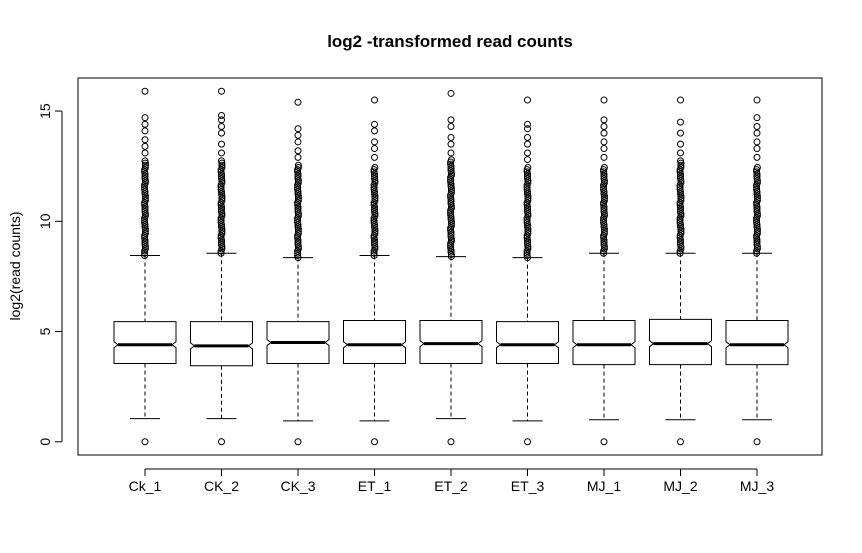 This screenshot has height=553, width=862. What do you see at coordinates (45, 442) in the screenshot?
I see `y-tick-label: 0` at bounding box center [45, 442].